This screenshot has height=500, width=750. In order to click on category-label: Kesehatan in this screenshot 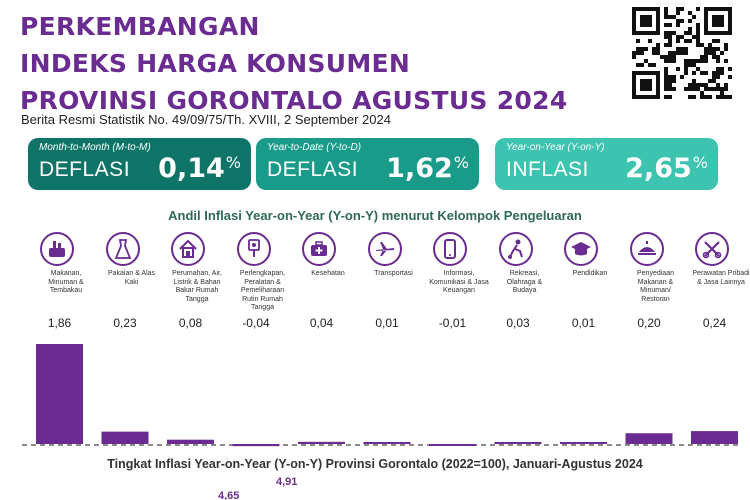, I will do `click(328, 273)`.